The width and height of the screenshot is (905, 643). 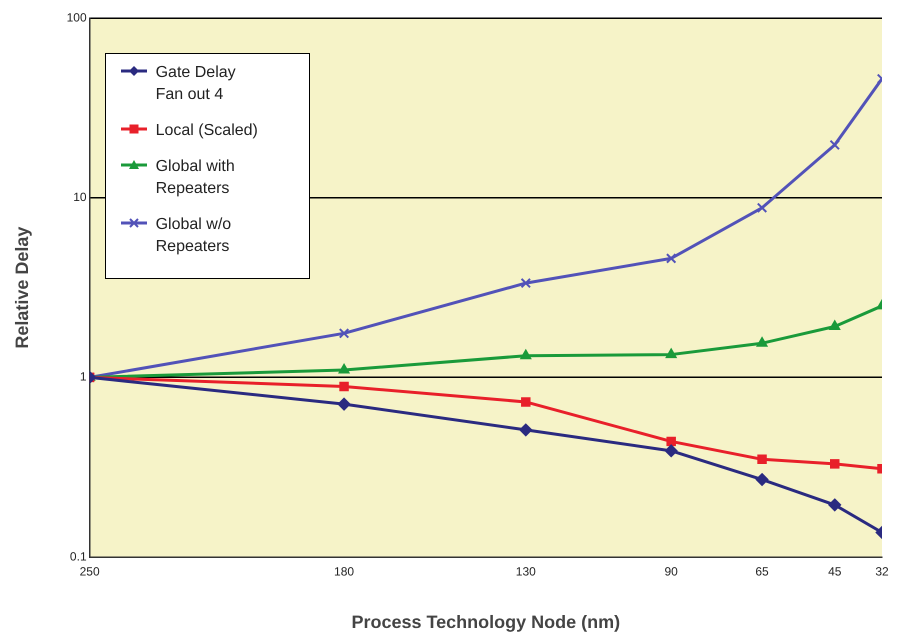 What do you see at coordinates (90, 571) in the screenshot?
I see `x-tick-label: 250` at bounding box center [90, 571].